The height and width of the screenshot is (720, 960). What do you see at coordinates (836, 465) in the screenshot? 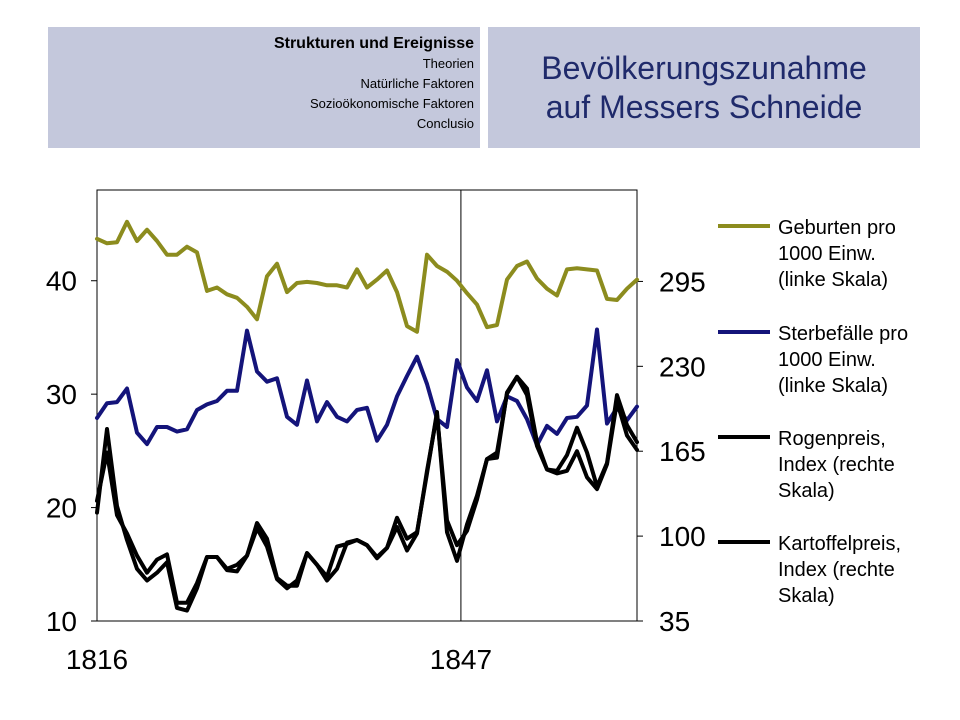
I see `legend-label-3: Index (rechte` at bounding box center [836, 465].